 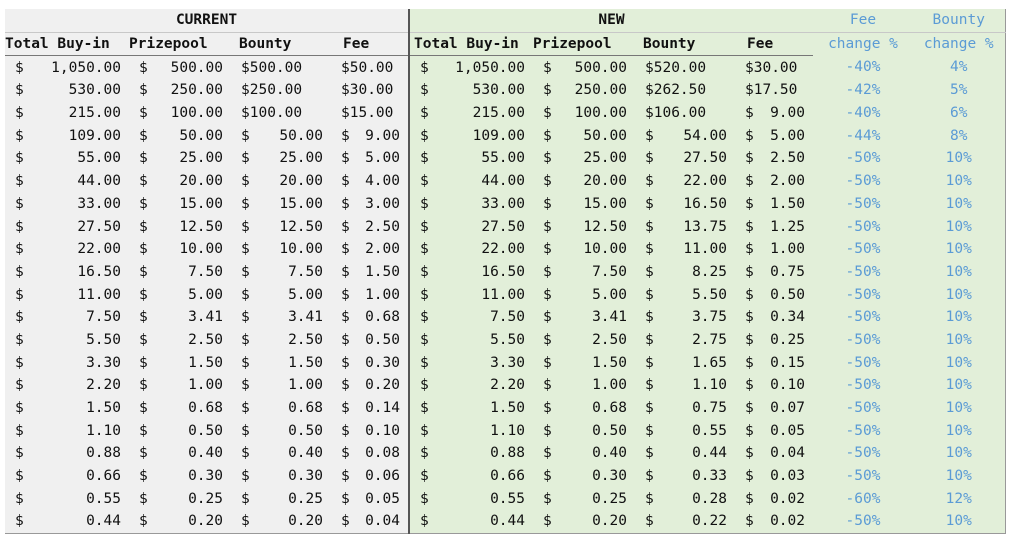 I want to click on new-bounty-cell: $1.10, so click(x=685, y=385).